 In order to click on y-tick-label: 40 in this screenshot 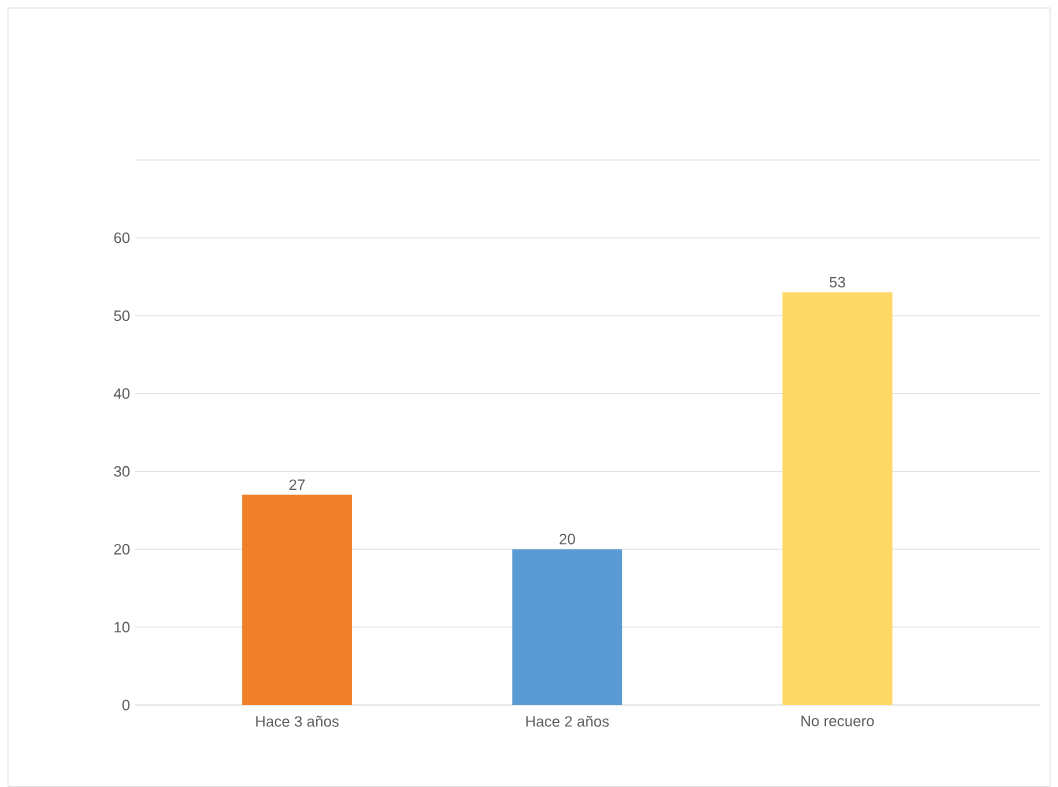, I will do `click(121, 393)`.